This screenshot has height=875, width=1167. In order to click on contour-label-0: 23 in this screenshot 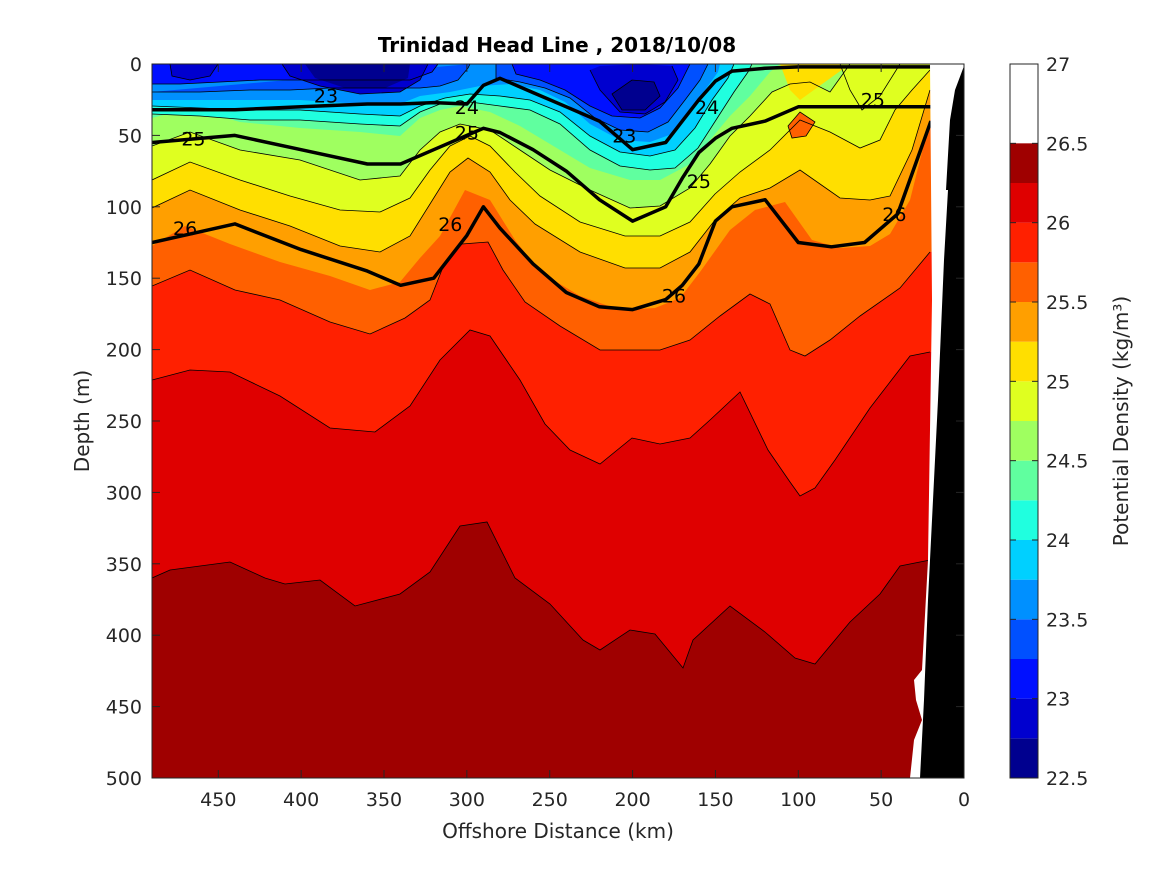, I will do `click(326, 96)`.